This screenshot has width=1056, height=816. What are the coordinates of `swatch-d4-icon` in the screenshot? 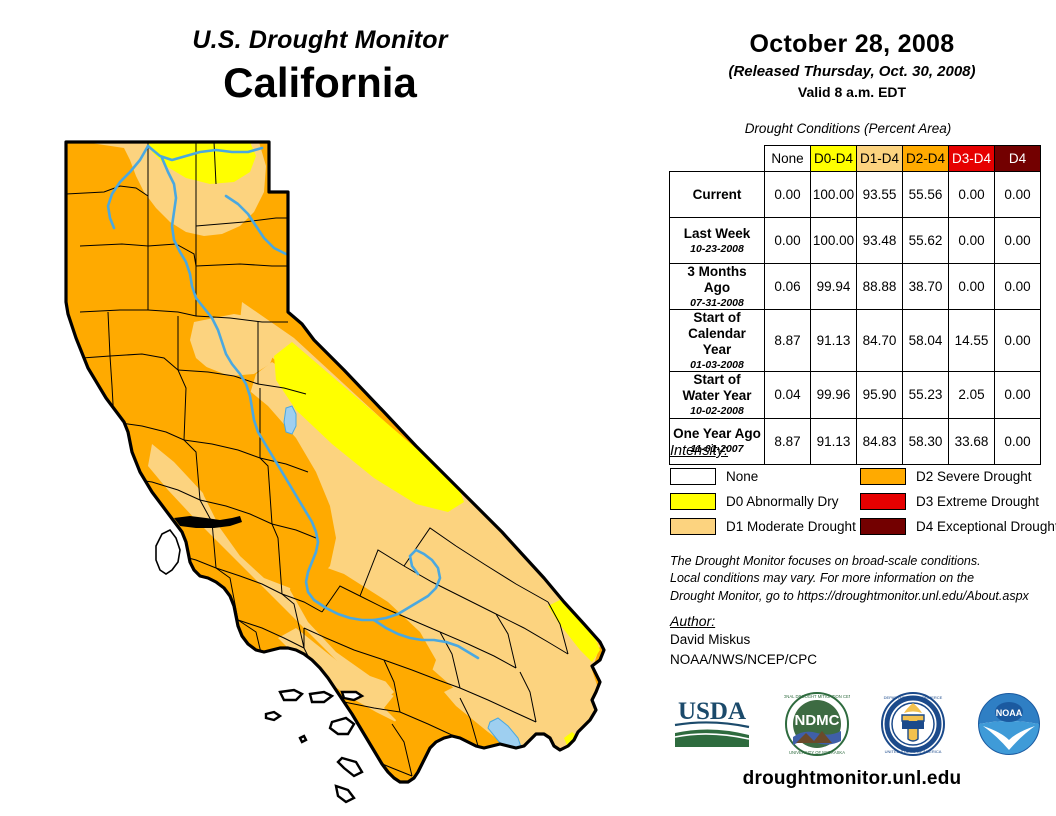 It's located at (883, 526).